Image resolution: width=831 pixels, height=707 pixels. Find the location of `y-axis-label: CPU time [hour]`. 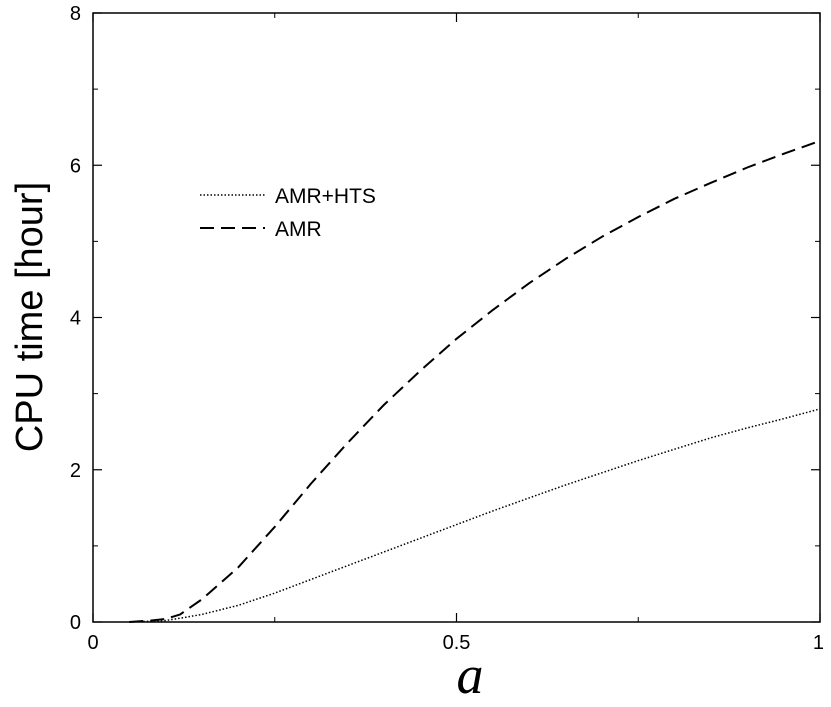

y-axis-label: CPU time [hour] is located at coordinates (30, 317).